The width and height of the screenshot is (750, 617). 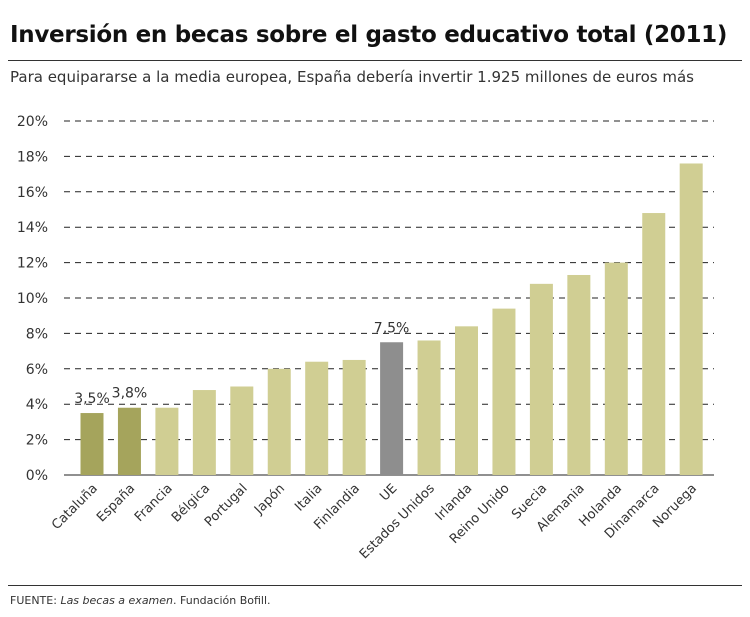 I want to click on bar-estados-unidos, so click(x=429, y=407).